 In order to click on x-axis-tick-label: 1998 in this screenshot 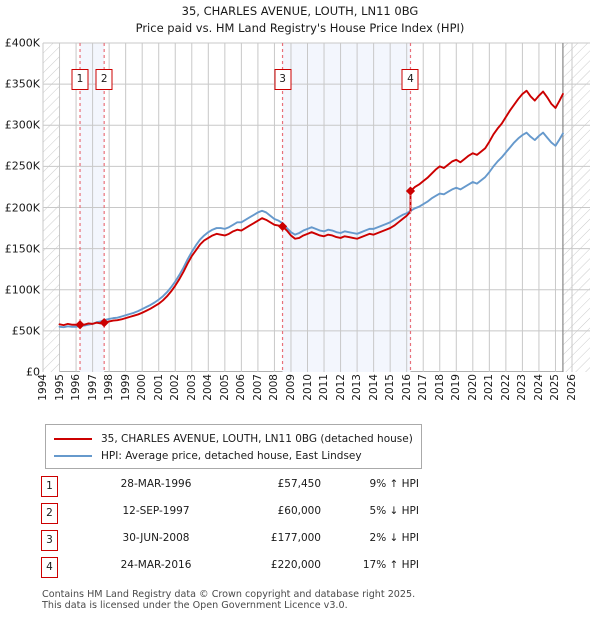, I will do `click(109, 387)`.